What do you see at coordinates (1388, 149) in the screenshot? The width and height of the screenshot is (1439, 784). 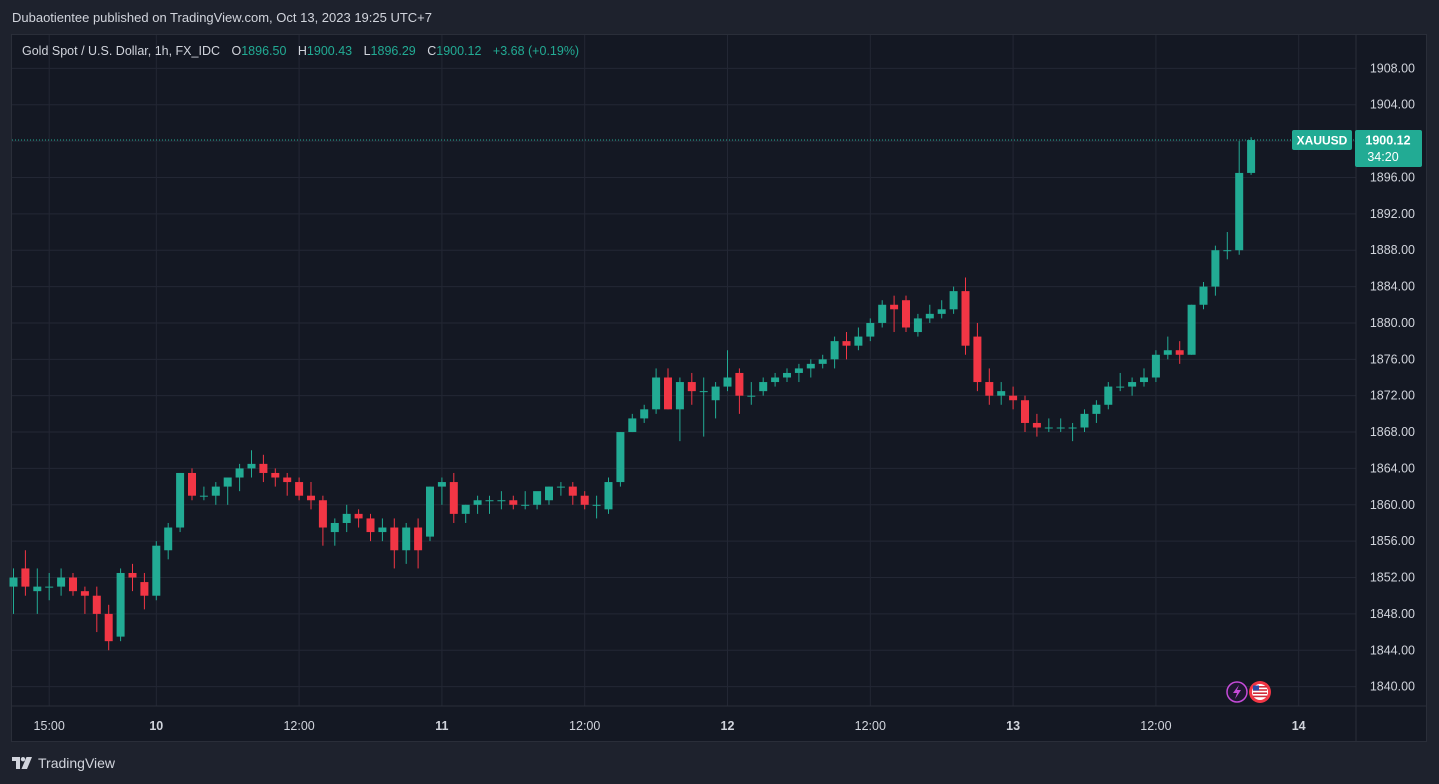 I see `price-tag-bg` at bounding box center [1388, 149].